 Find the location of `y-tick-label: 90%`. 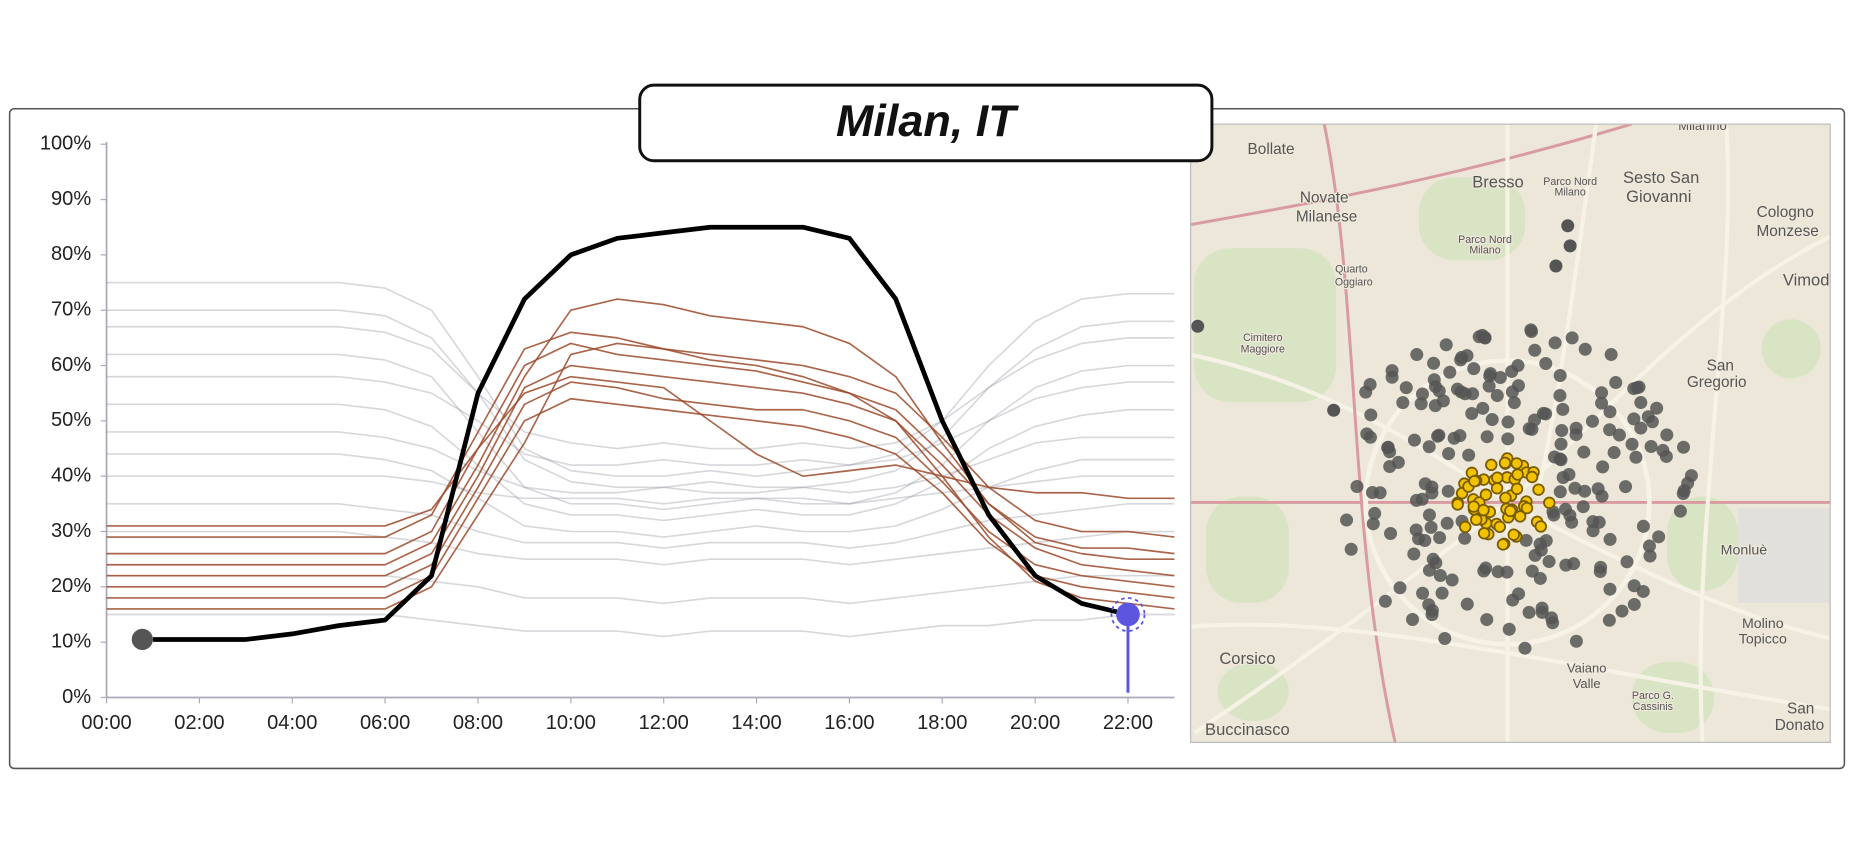

y-tick-label: 90% is located at coordinates (71, 199).